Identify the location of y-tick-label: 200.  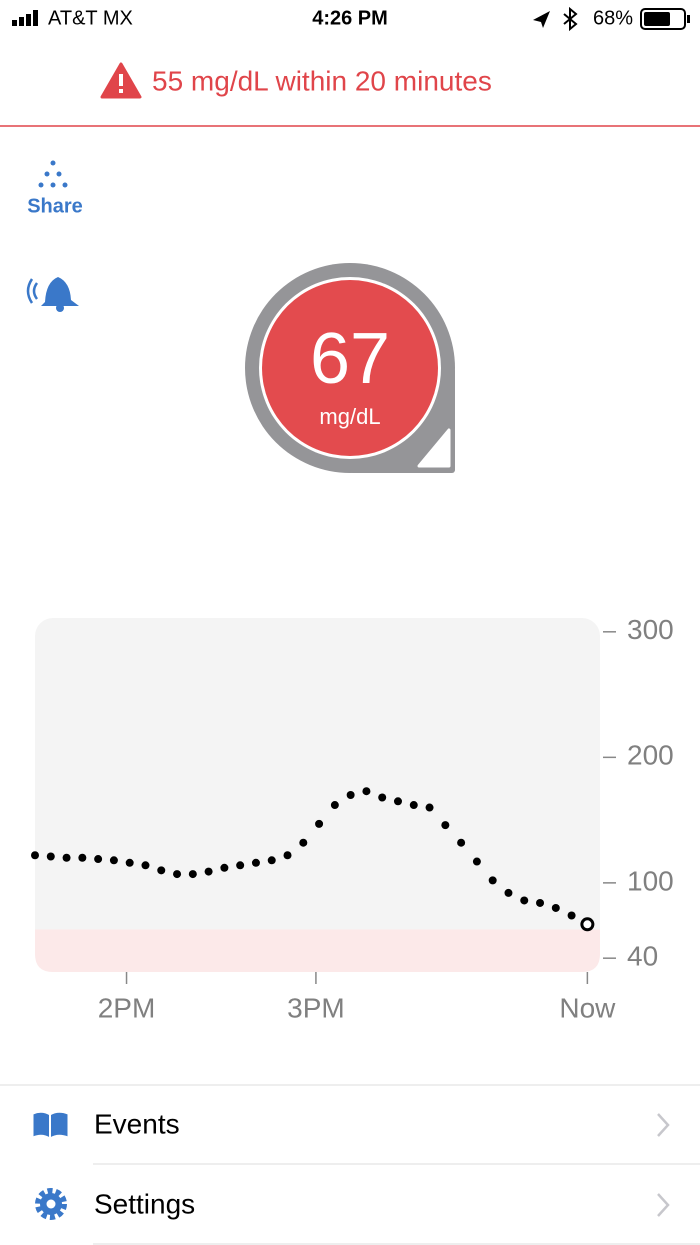
(650, 755).